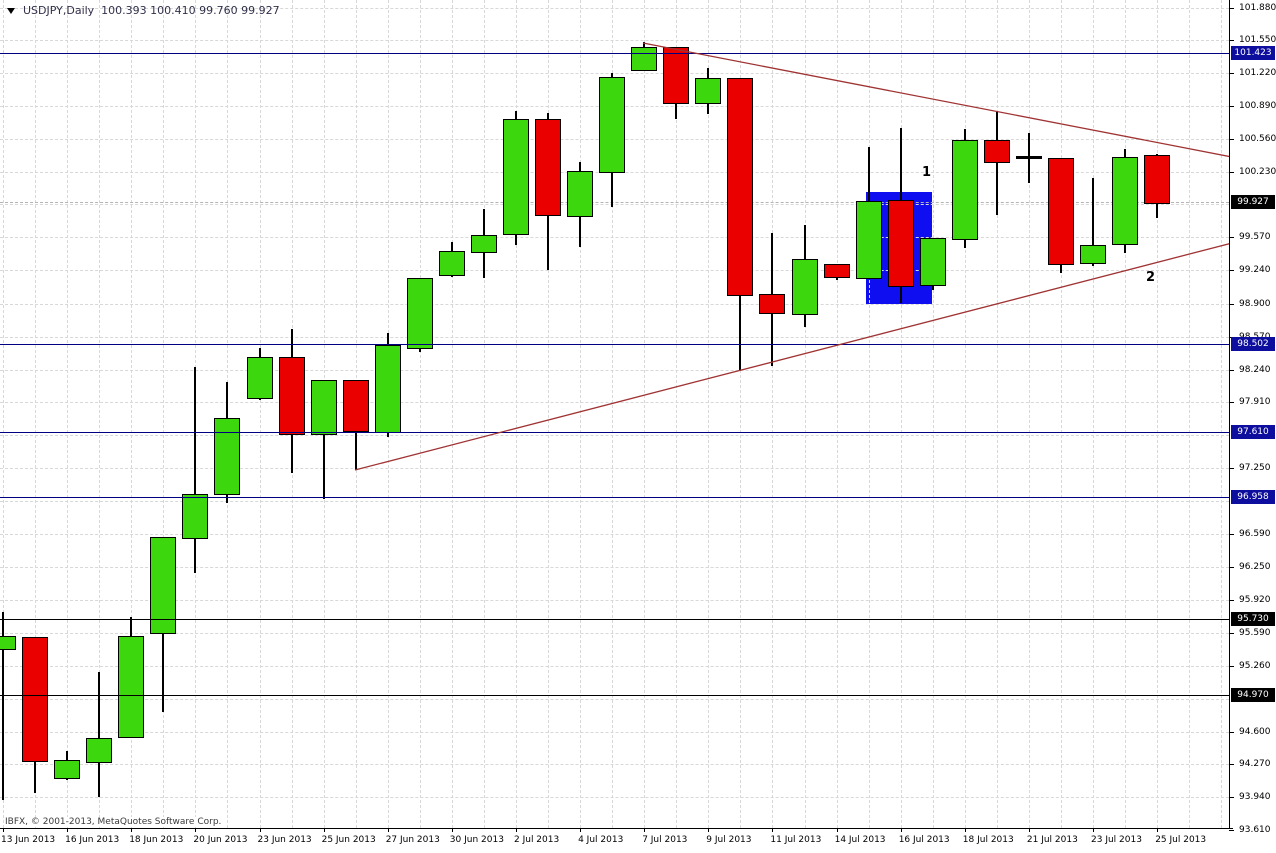 This screenshot has width=1276, height=853. I want to click on price-tick-label: 94.270, so click(1255, 764).